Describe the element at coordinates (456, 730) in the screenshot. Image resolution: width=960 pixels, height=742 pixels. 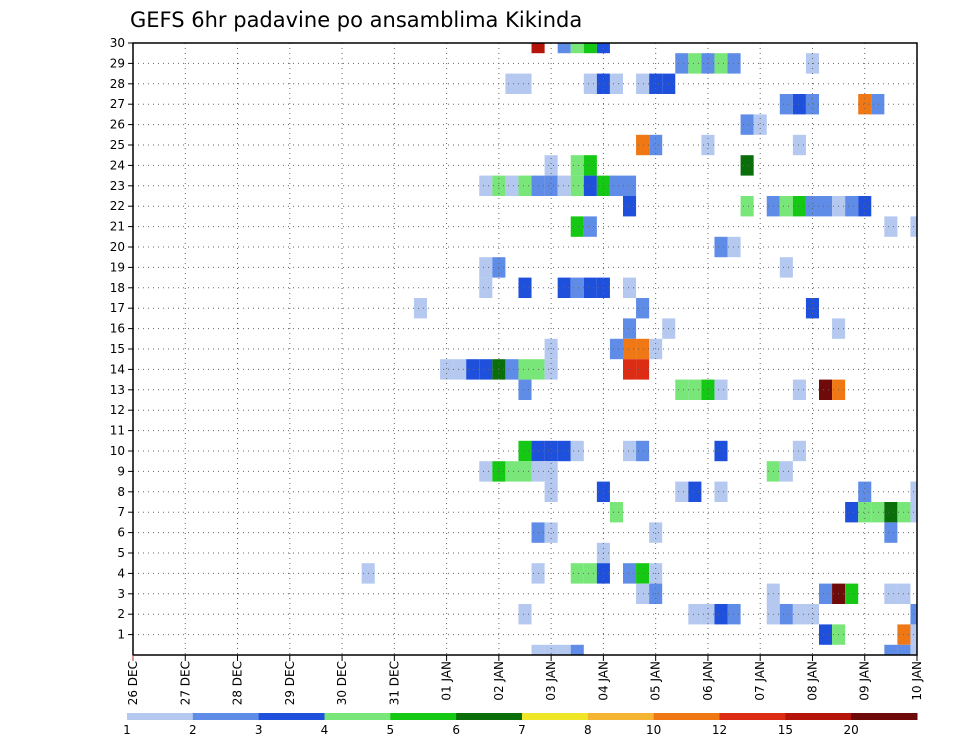
I see `legend-label: 6` at that location.